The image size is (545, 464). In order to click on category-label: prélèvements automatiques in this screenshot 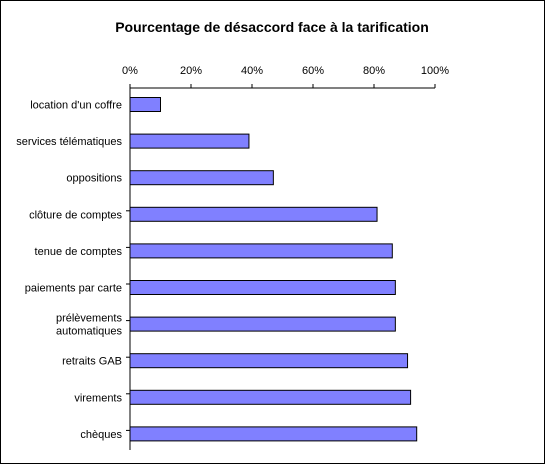, I will do `click(89, 325)`.